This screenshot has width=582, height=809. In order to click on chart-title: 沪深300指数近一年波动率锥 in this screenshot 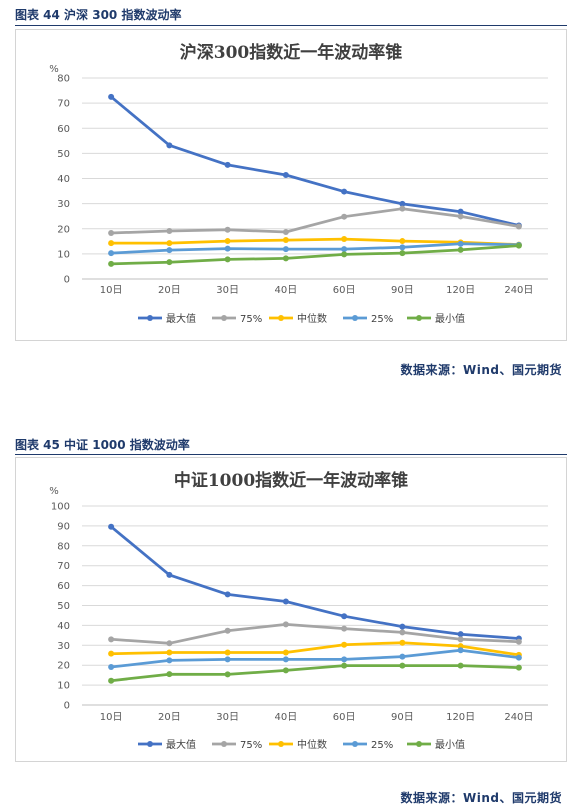, I will do `click(291, 52)`.